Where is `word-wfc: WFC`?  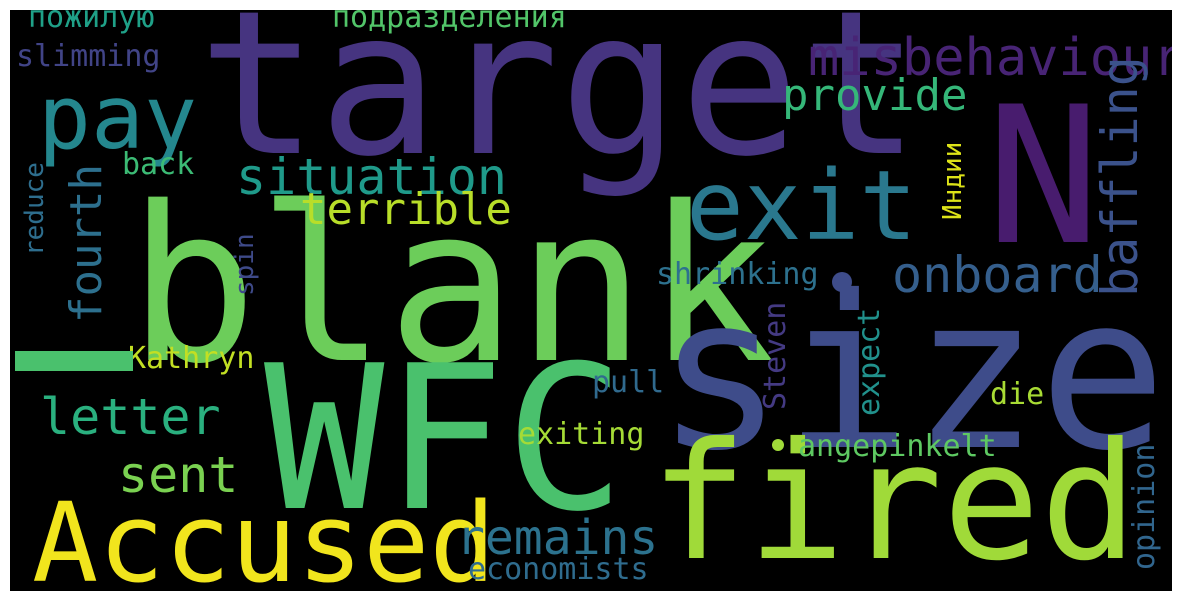 word-wfc: WFC is located at coordinates (445, 439).